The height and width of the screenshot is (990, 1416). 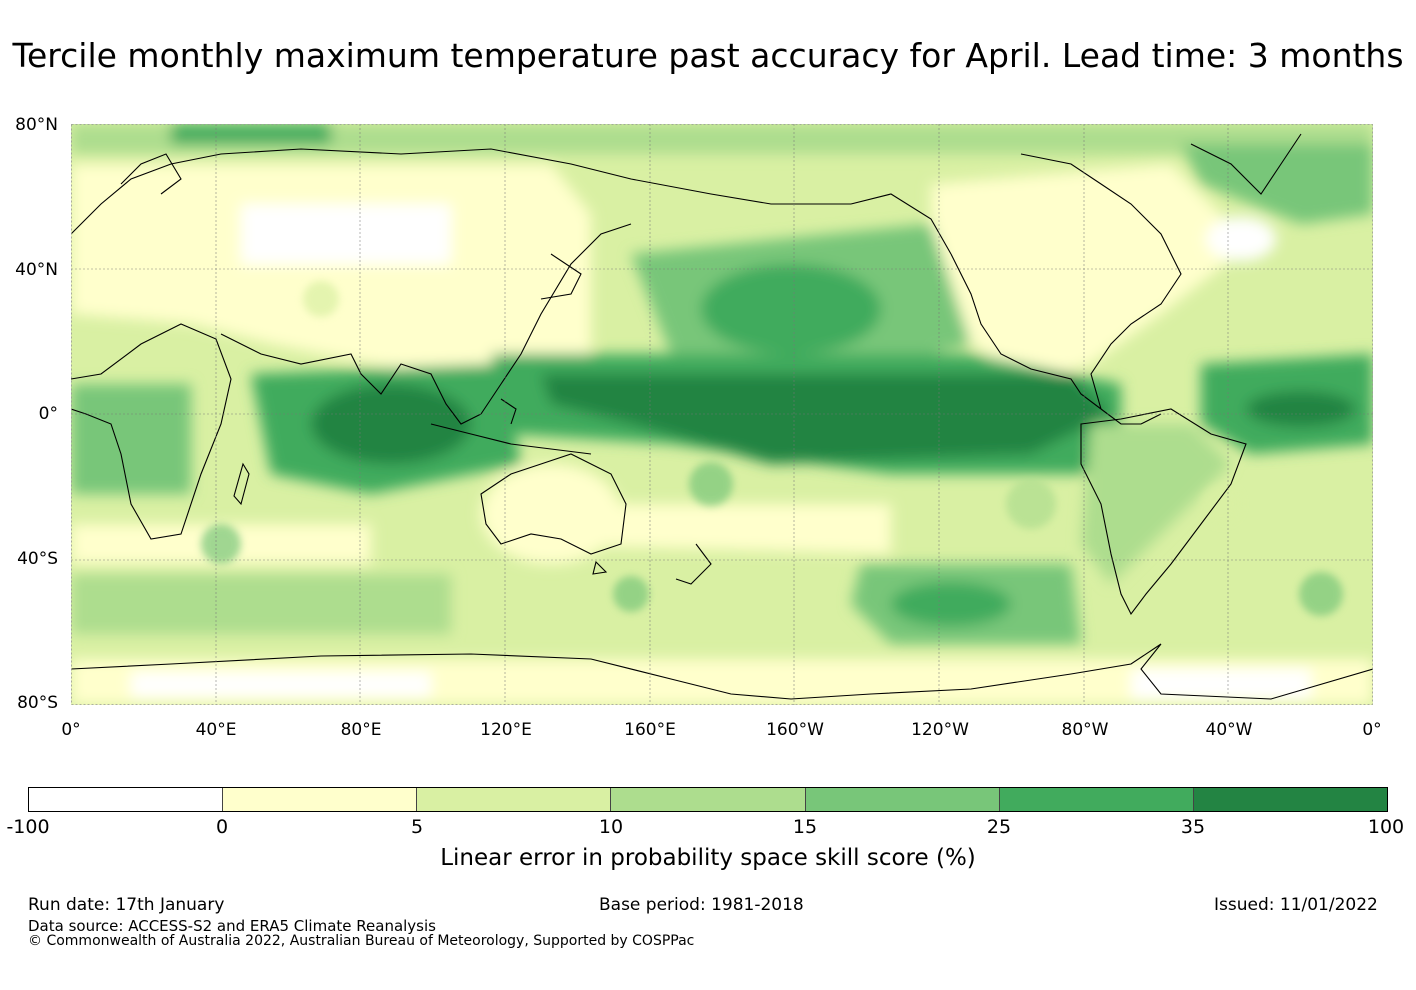 I want to click on colorbar, so click(x=708, y=799).